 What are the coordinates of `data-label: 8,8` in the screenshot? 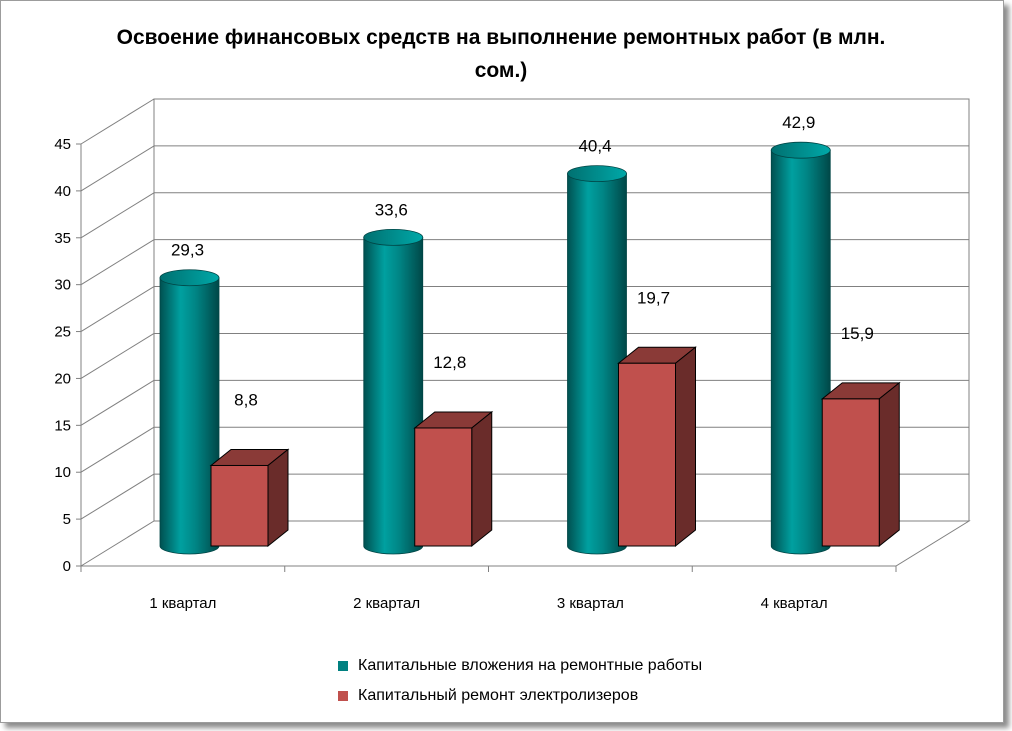 It's located at (246, 399).